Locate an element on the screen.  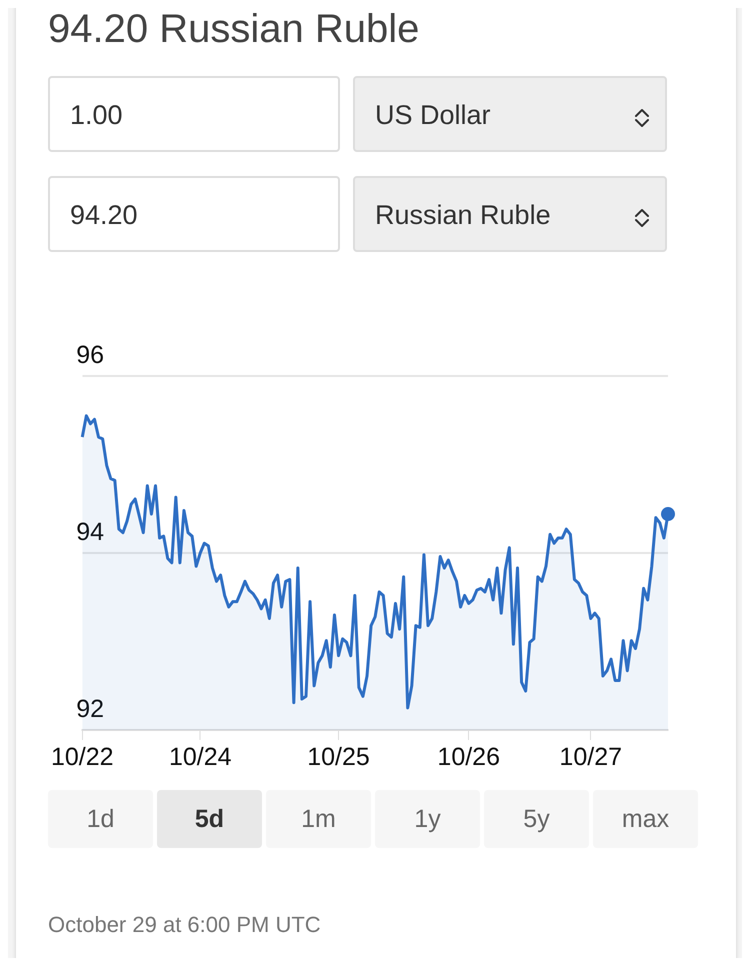
text: 1d is located at coordinates (100, 819).